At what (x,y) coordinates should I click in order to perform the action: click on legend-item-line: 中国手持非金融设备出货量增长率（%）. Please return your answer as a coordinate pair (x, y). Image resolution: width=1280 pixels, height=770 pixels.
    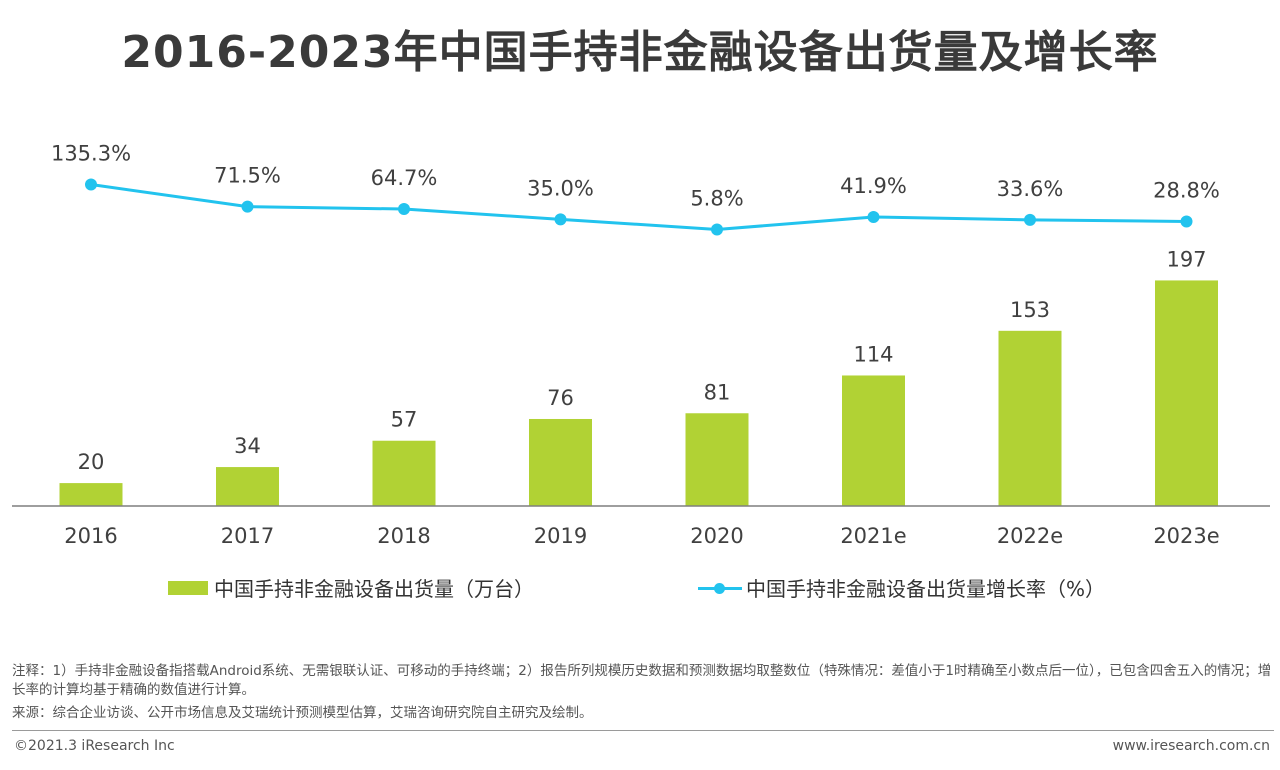
    Looking at the image, I should click on (901, 587).